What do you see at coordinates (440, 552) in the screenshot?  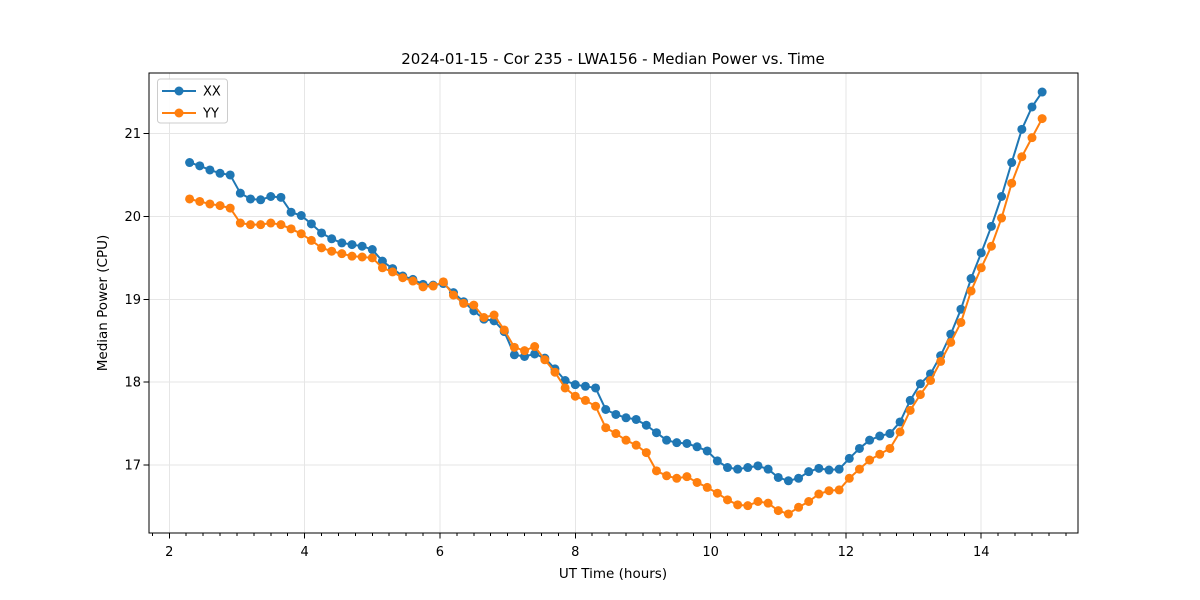 I see `x-tick-label: 6` at bounding box center [440, 552].